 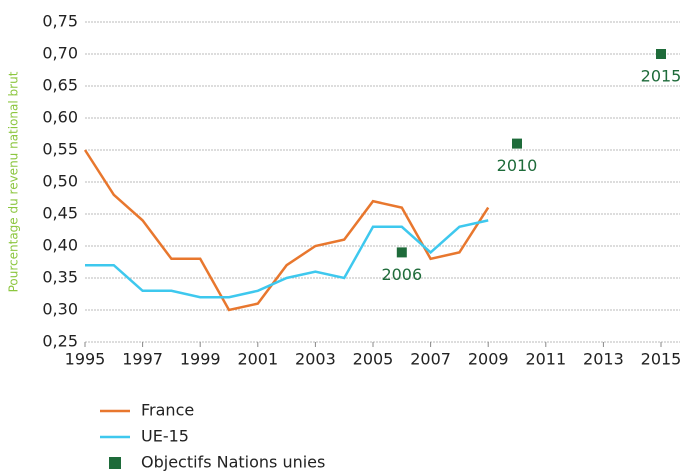 What do you see at coordinates (661, 359) in the screenshot?
I see `x-tick-label: 2015` at bounding box center [661, 359].